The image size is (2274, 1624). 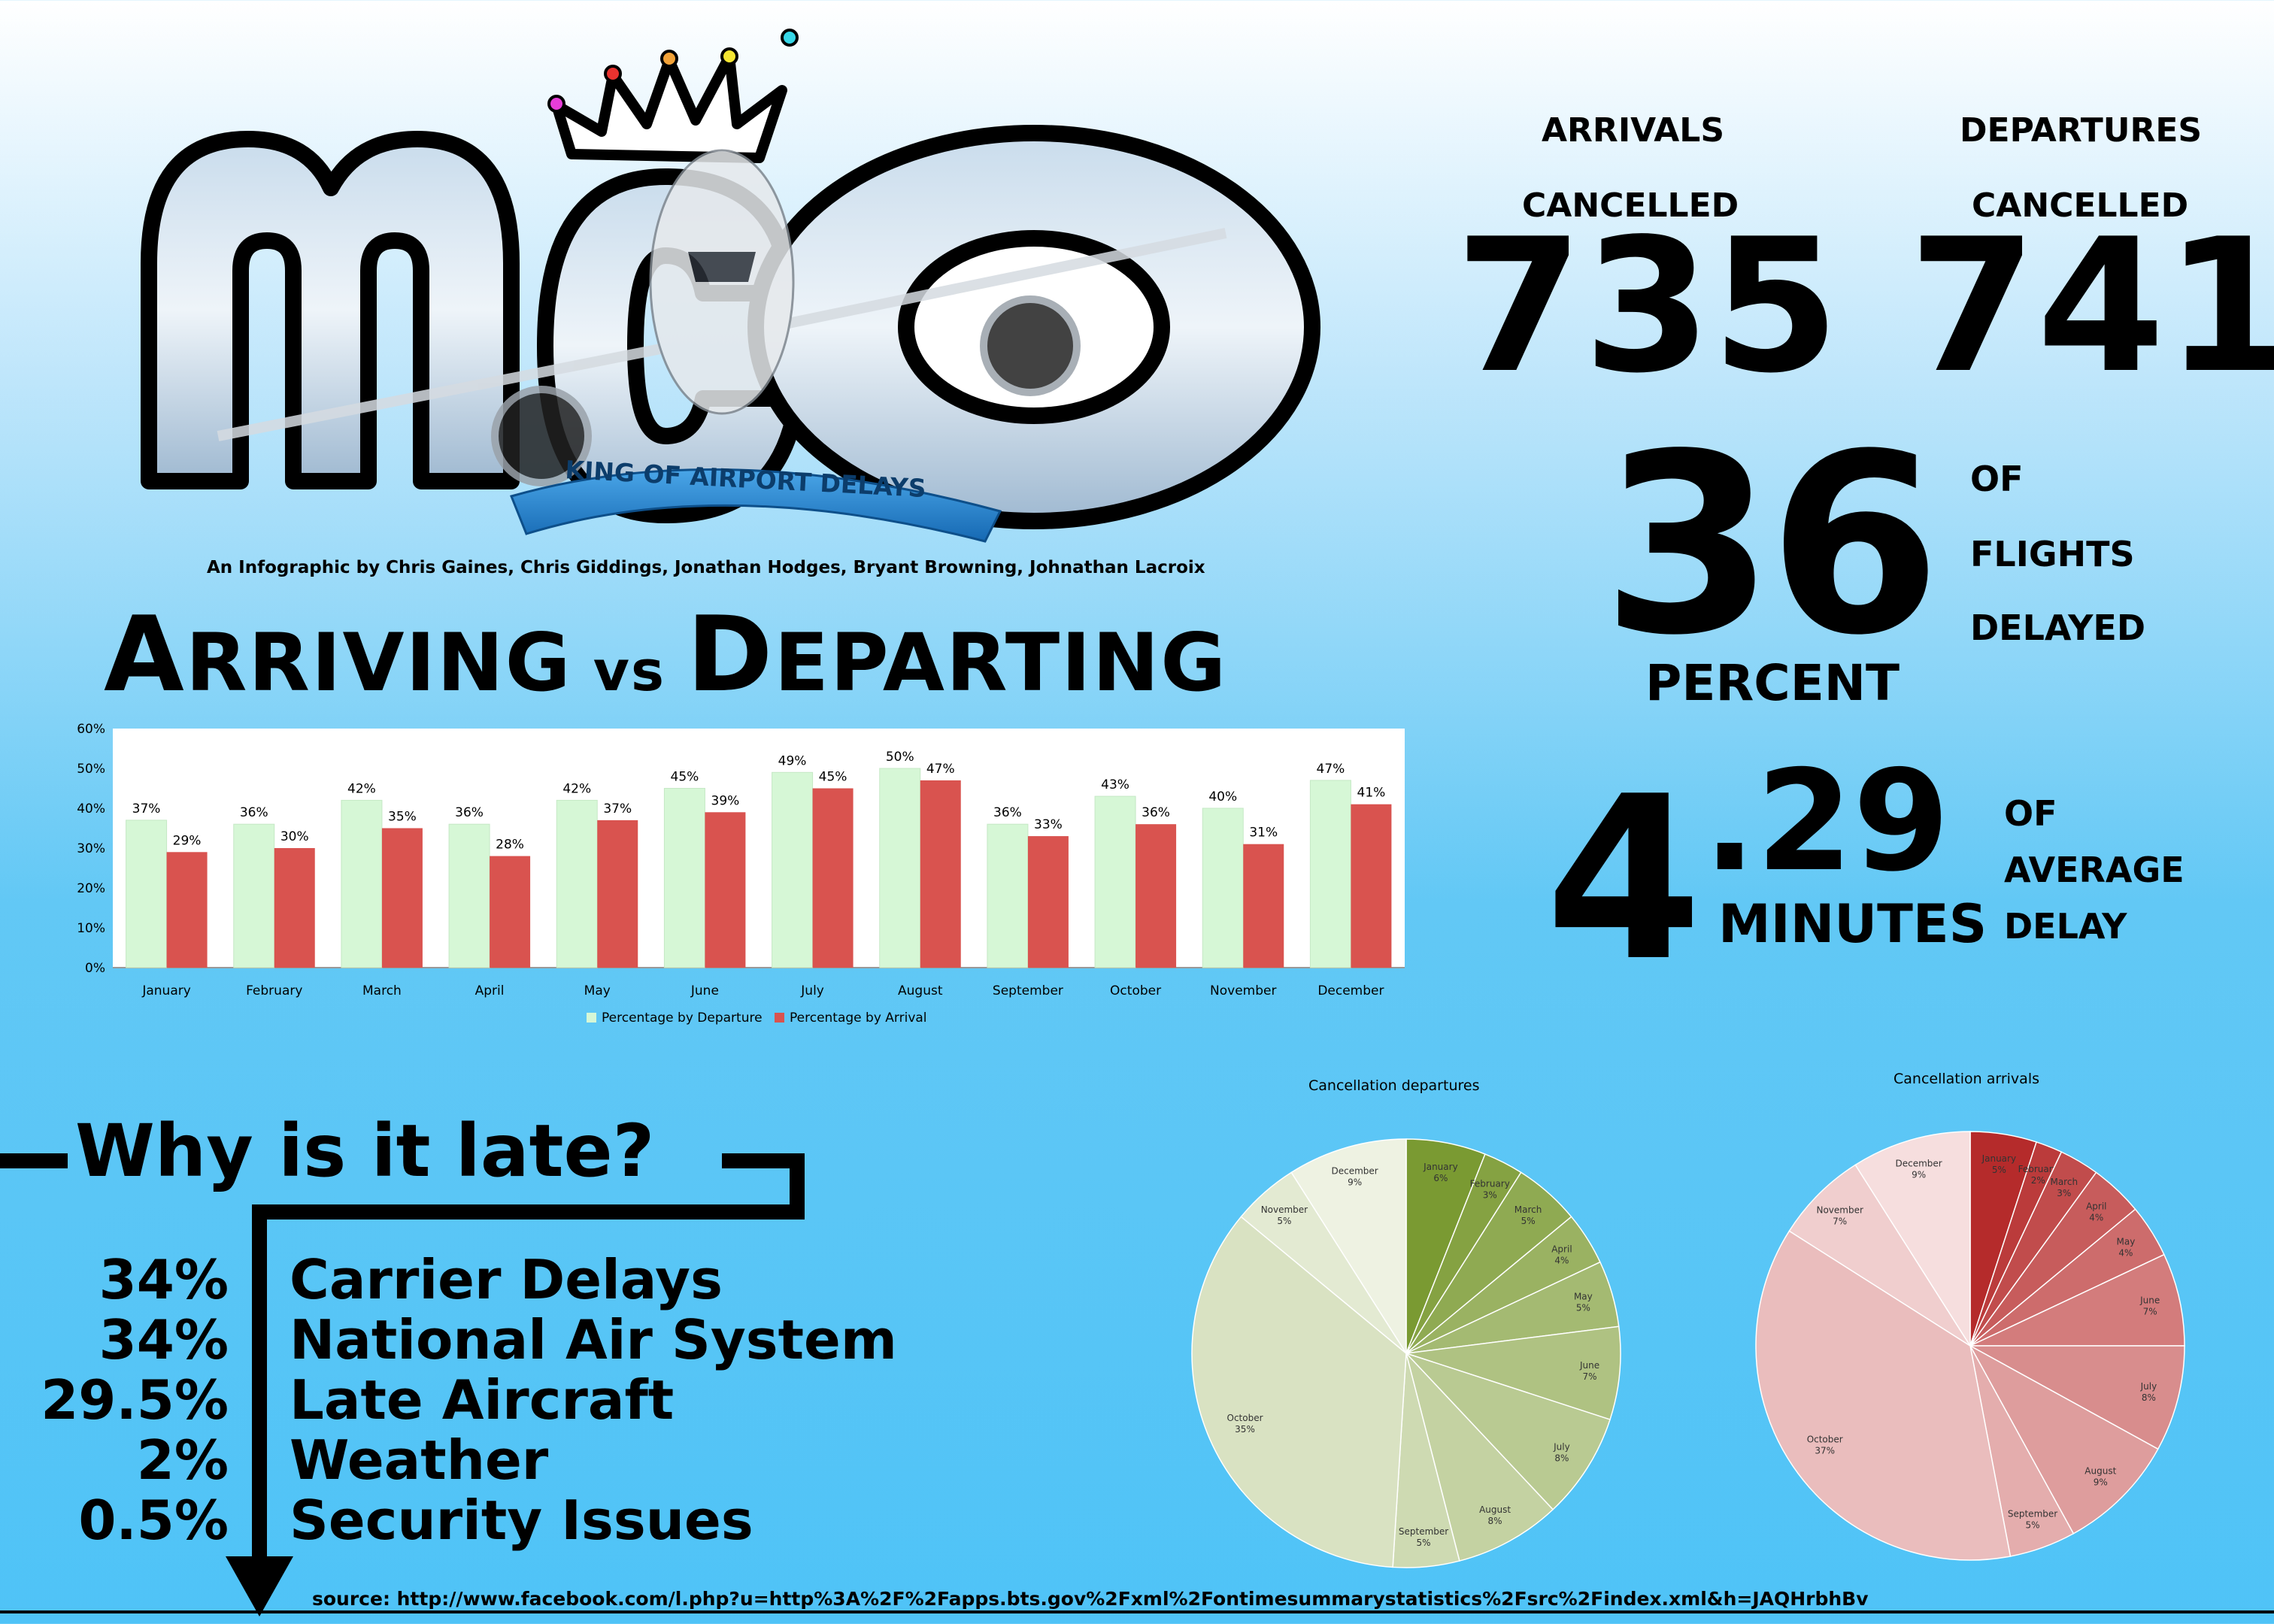 What do you see at coordinates (1589, 1365) in the screenshot?
I see `pie-departures-slice-label: June` at bounding box center [1589, 1365].